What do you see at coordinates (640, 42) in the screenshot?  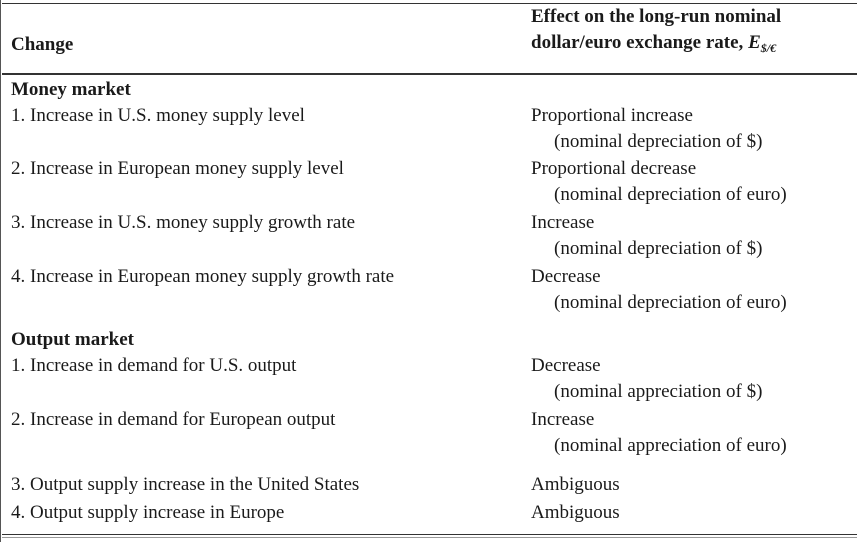 I see `effect-header-text: dollar/euro exchange rate,` at bounding box center [640, 42].